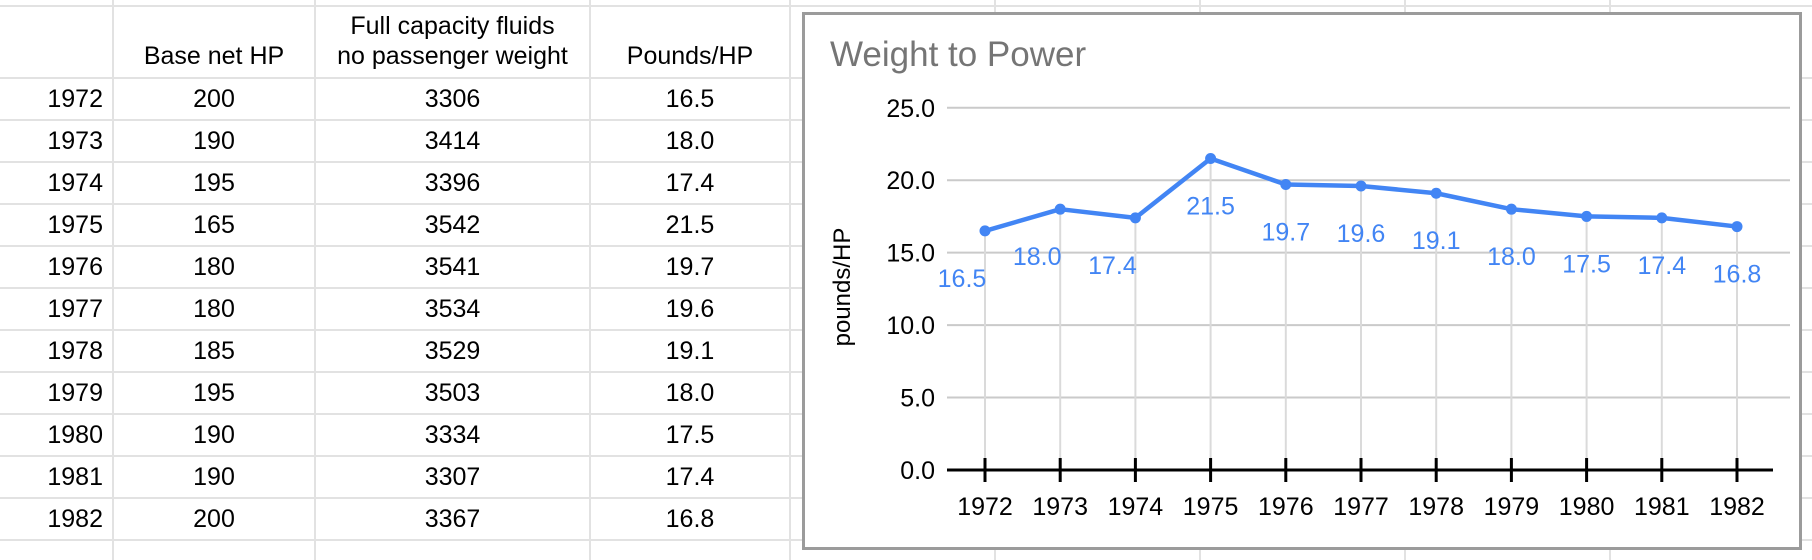 The width and height of the screenshot is (1812, 560). What do you see at coordinates (910, 181) in the screenshot?
I see `y-tick-label: 20.0` at bounding box center [910, 181].